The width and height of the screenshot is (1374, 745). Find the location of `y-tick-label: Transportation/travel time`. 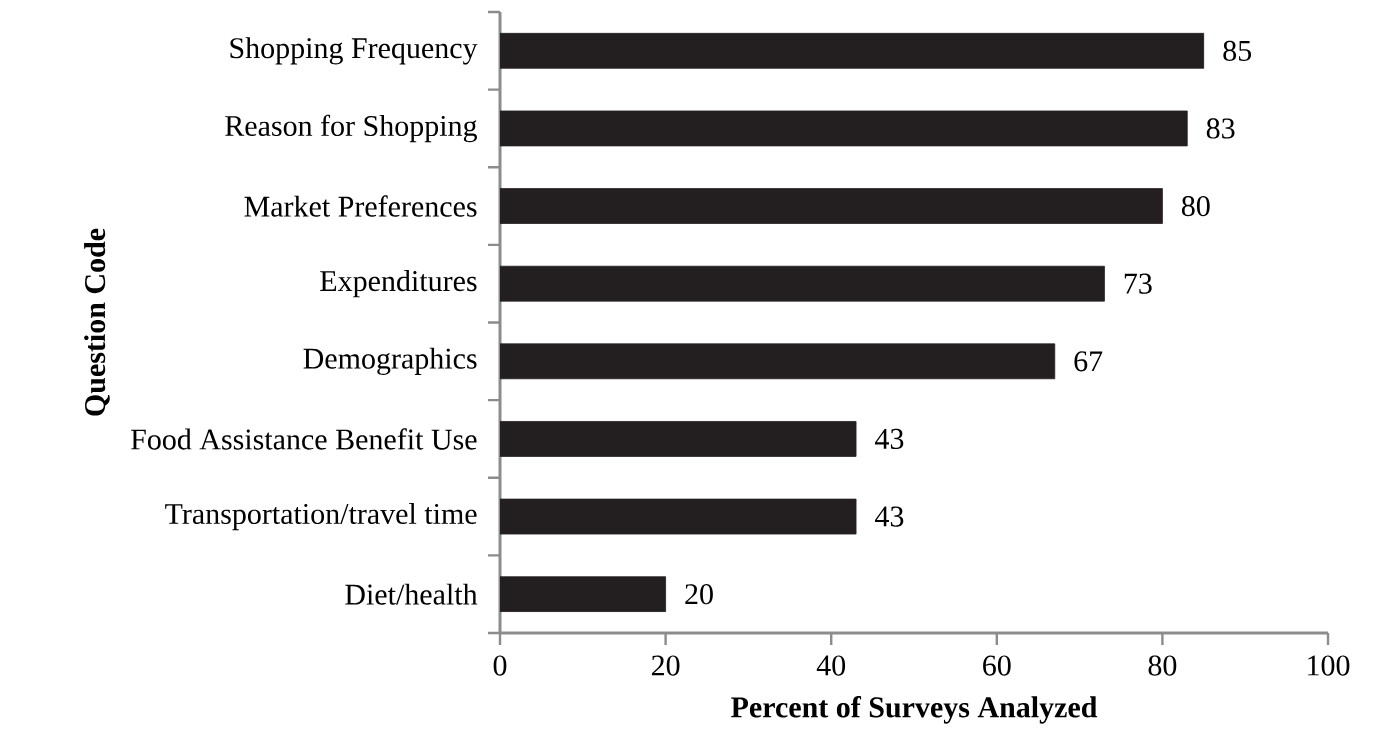

y-tick-label: Transportation/travel time is located at coordinates (321, 516).